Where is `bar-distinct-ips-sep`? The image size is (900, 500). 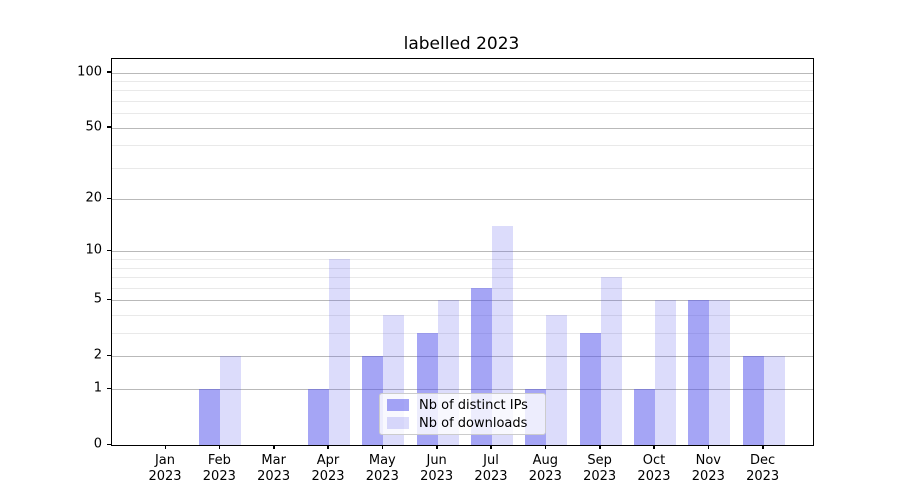 bar-distinct-ips-sep is located at coordinates (590, 389).